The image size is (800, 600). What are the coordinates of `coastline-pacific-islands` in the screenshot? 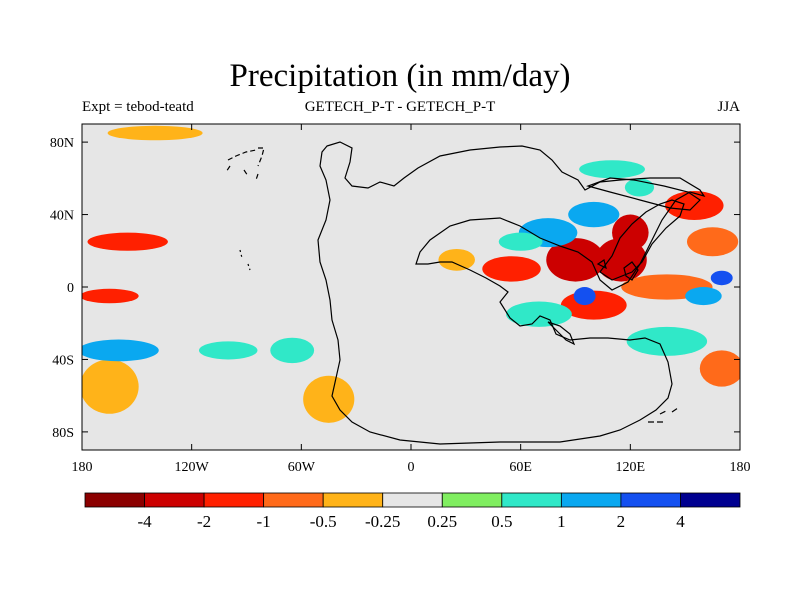 It's located at (245, 260).